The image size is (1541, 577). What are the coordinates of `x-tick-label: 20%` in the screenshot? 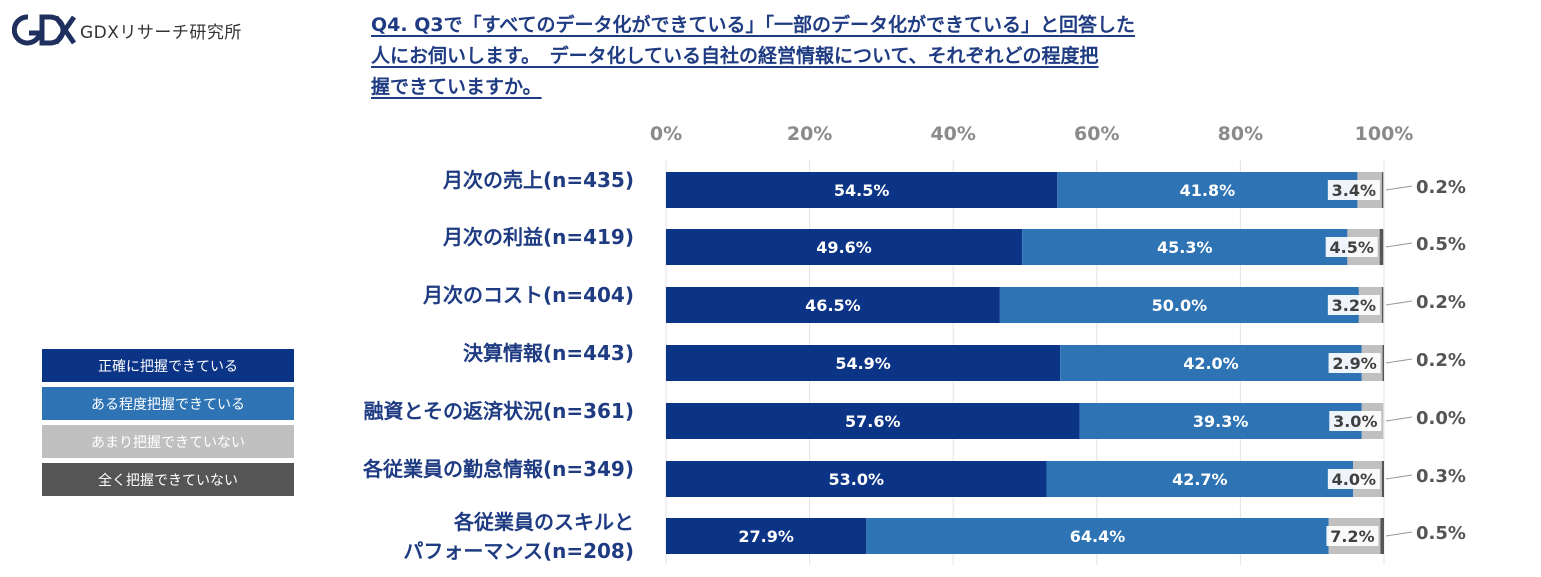 It's located at (809, 134).